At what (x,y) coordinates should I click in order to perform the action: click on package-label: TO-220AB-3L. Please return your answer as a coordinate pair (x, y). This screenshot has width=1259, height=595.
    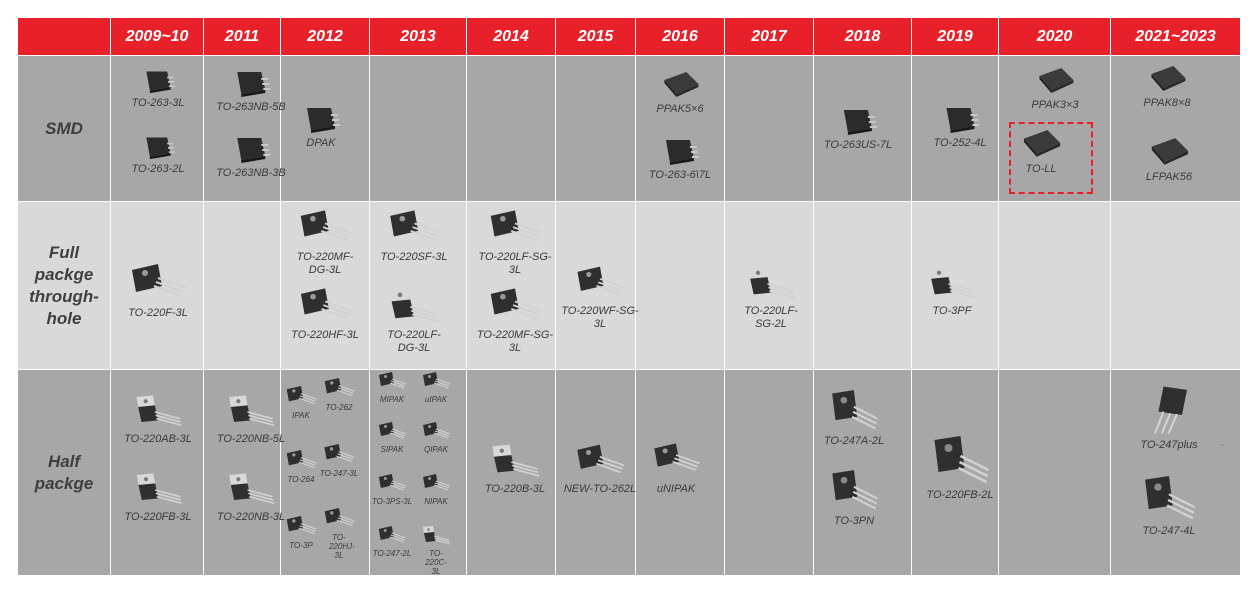
    Looking at the image, I should click on (158, 439).